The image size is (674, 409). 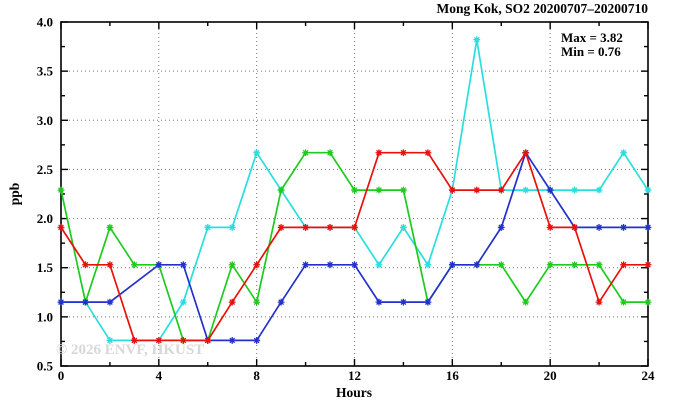 I want to click on x-tick-label: 0, so click(x=61, y=375).